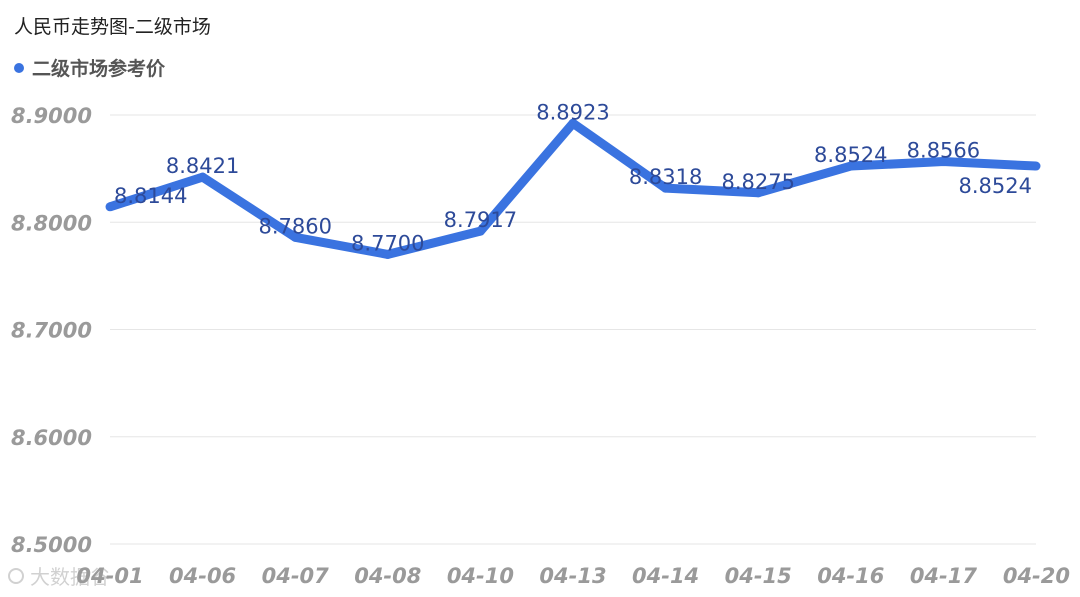 Image resolution: width=1080 pixels, height=597 pixels. Describe the element at coordinates (112, 27) in the screenshot. I see `chart-title: 人民币走势图-二级市场` at that location.